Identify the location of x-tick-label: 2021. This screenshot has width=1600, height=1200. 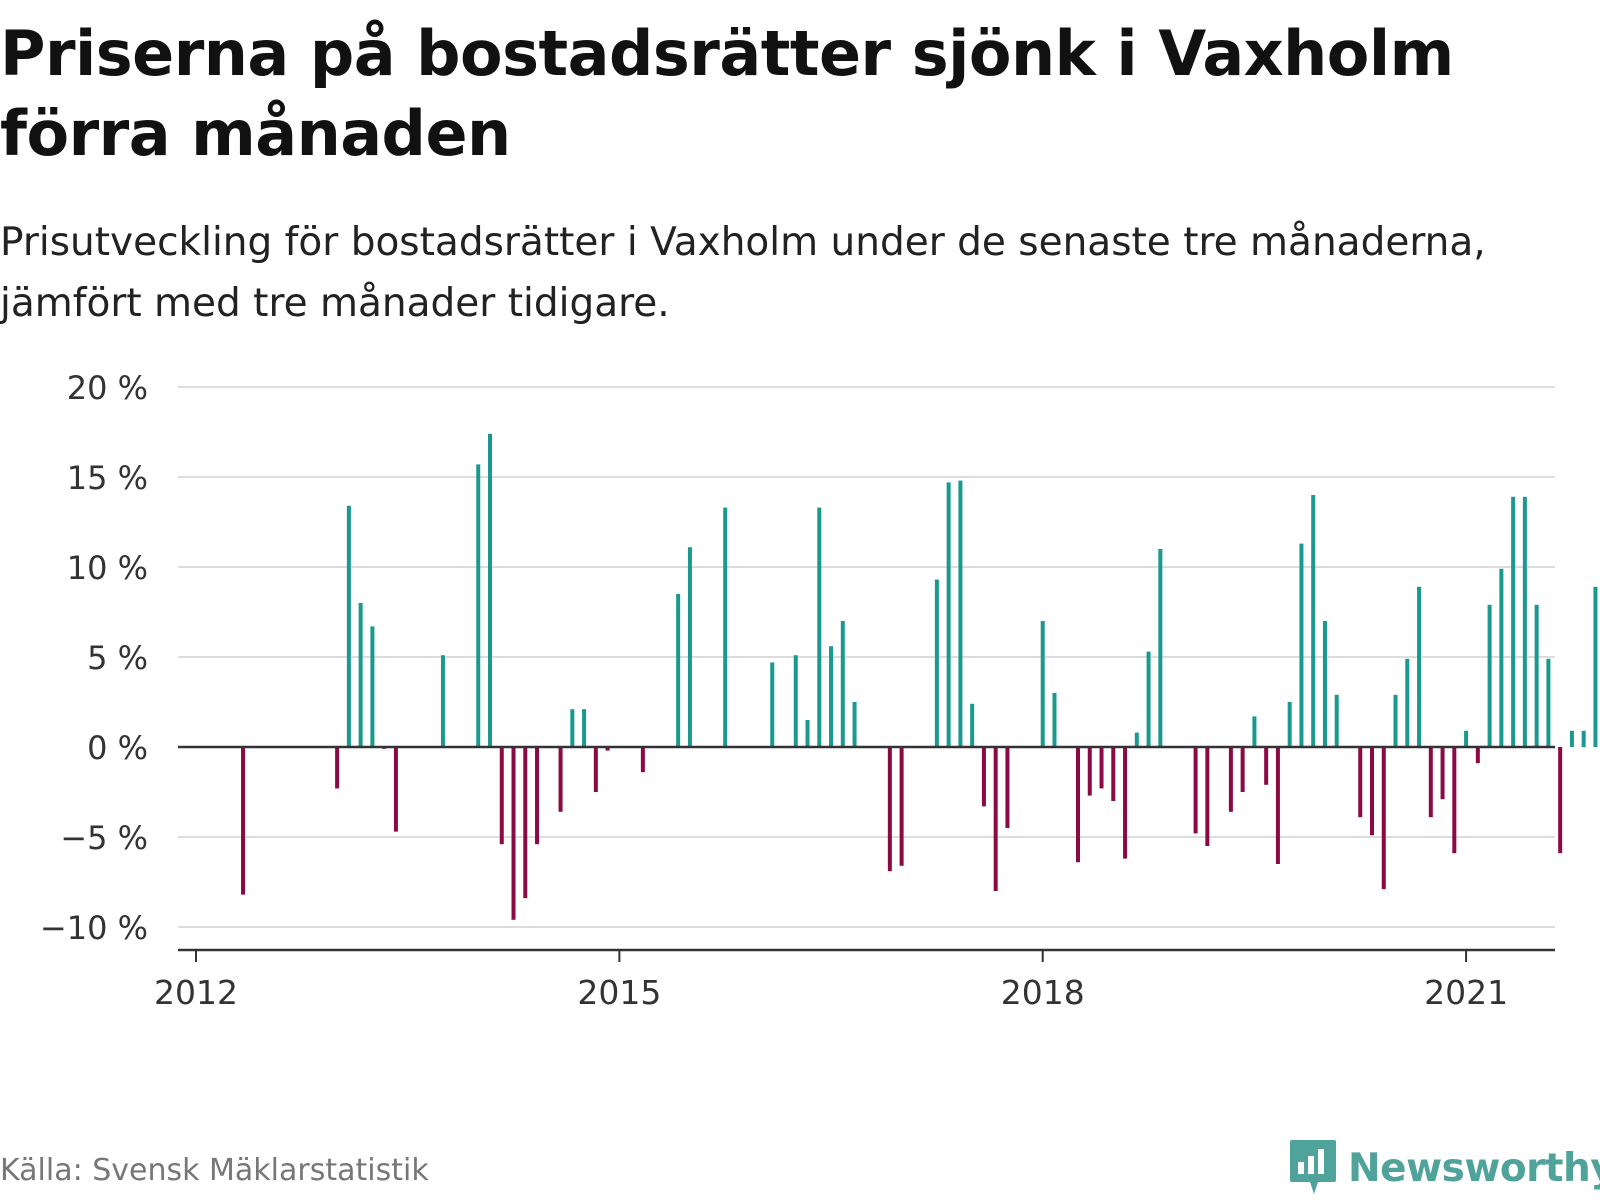
(1466, 992).